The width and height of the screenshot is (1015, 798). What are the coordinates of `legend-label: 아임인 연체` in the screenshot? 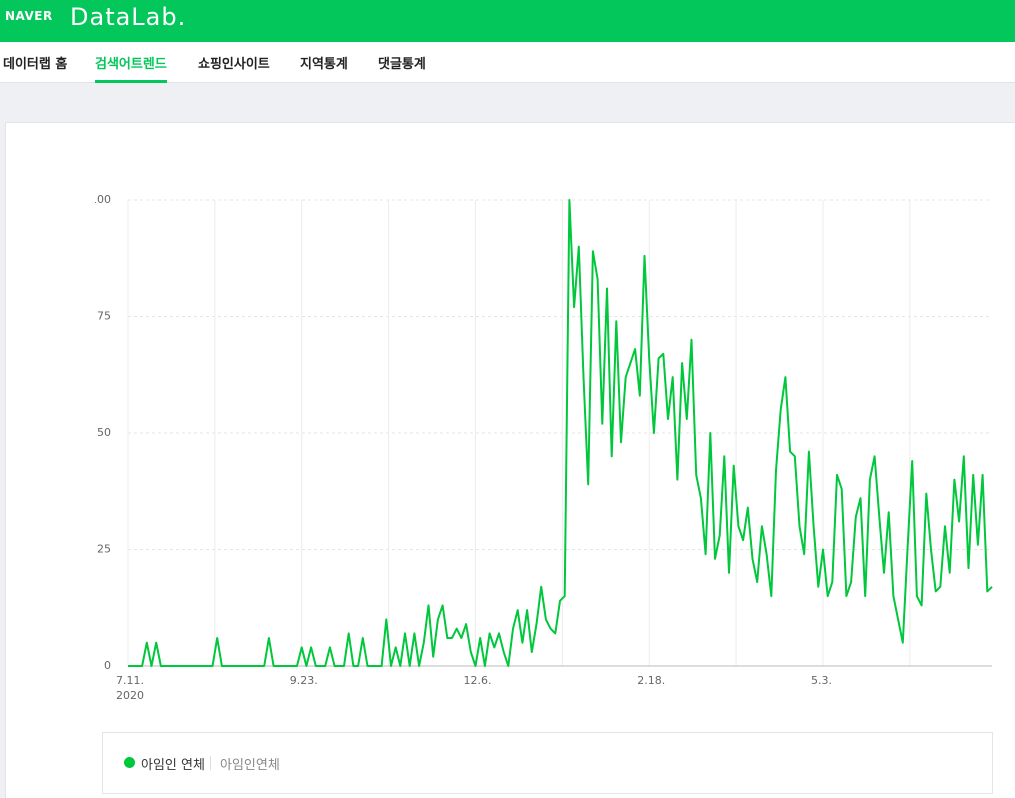 It's located at (173, 765).